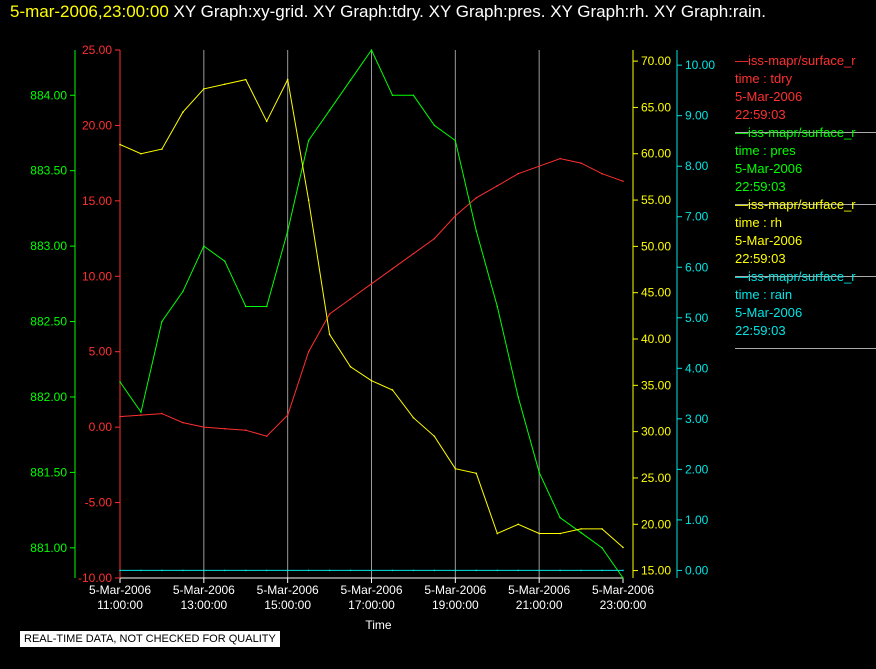 The height and width of the screenshot is (669, 876). I want to click on legend-rh-line2: 5-Mar-2006, so click(769, 240).